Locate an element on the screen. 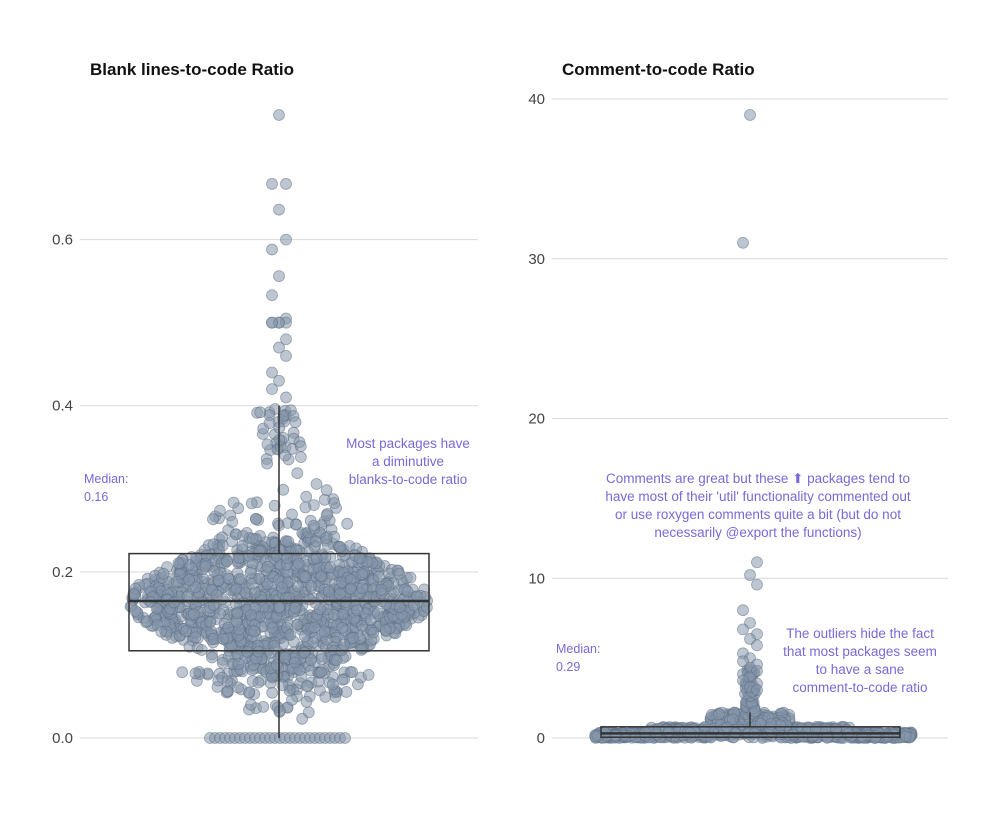 The image size is (1000, 825). annotation-line: a diminutive is located at coordinates (408, 461).